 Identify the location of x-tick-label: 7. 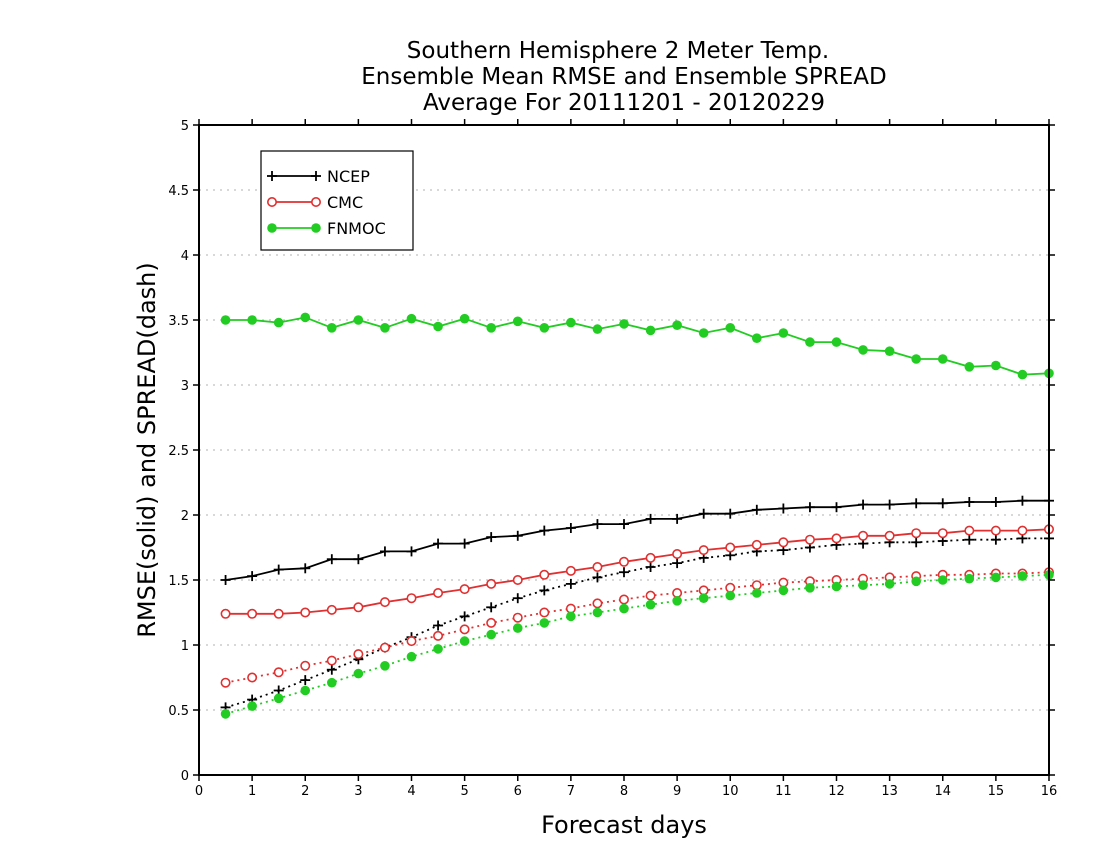
(571, 791).